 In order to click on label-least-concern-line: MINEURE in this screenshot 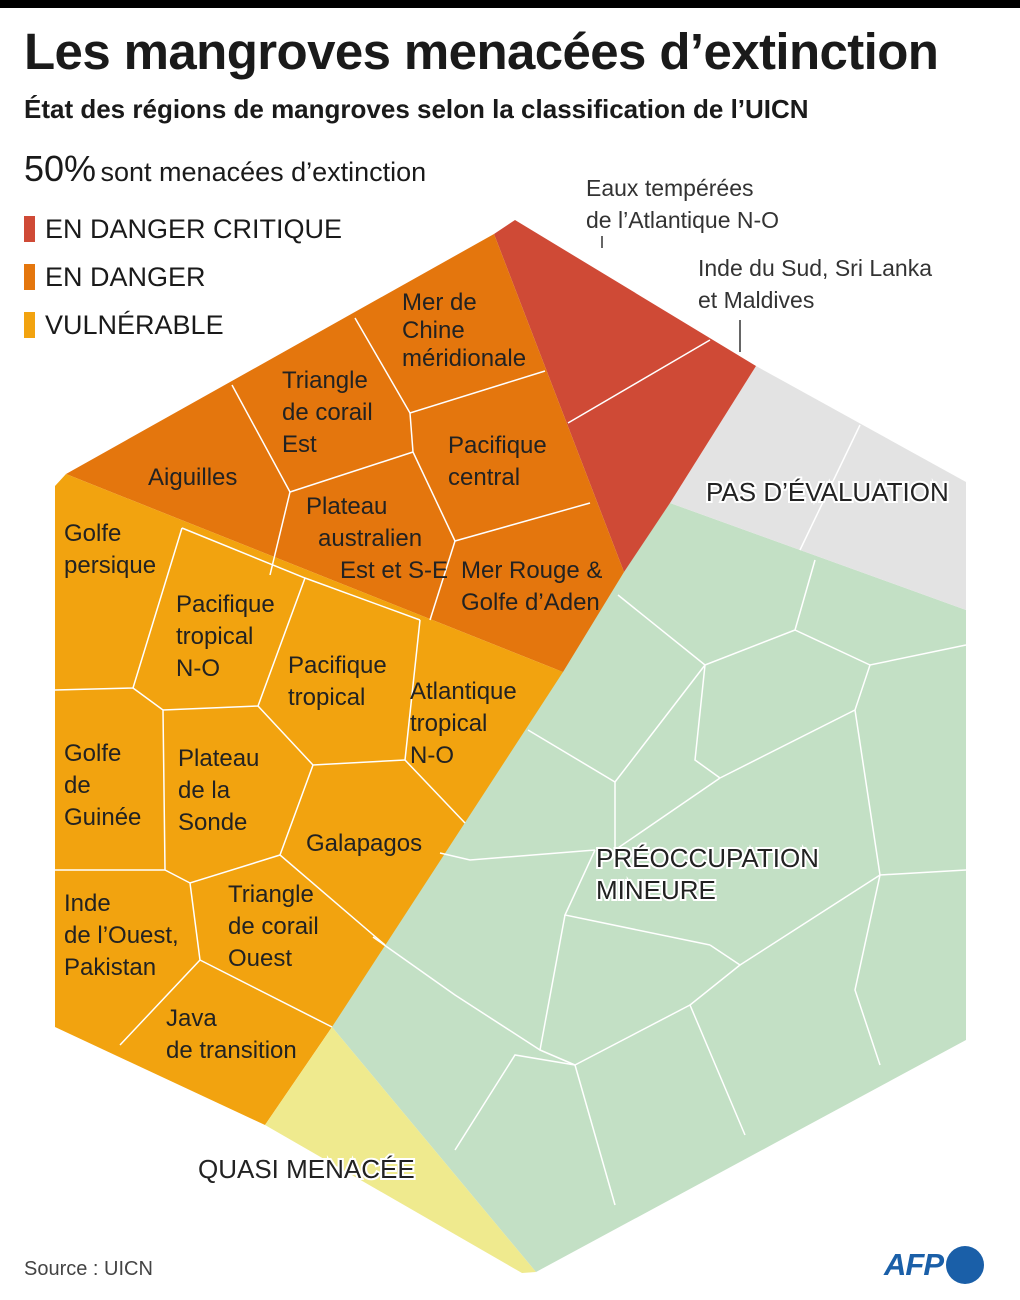, I will do `click(656, 890)`.